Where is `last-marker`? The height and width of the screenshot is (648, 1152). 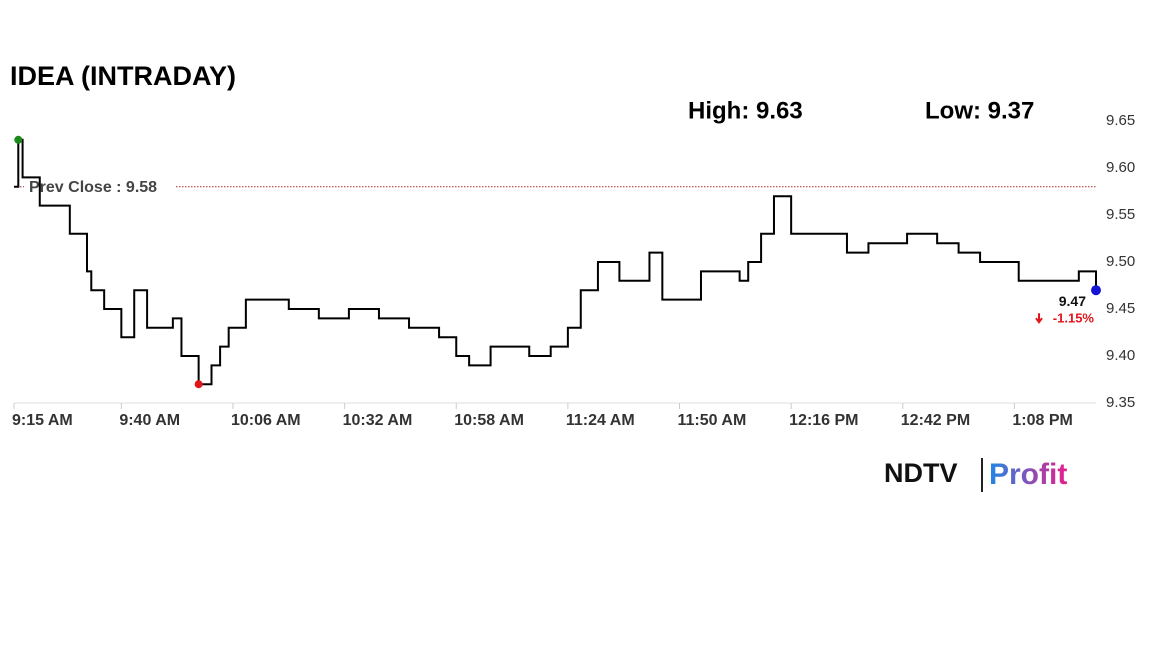
last-marker is located at coordinates (1096, 290).